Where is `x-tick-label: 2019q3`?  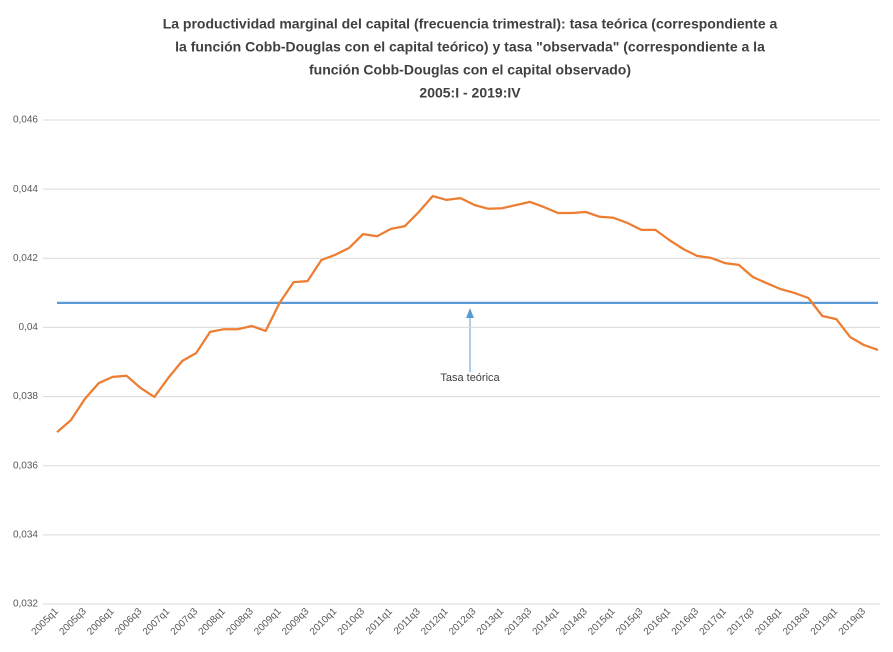 x-tick-label: 2019q3 is located at coordinates (853, 622).